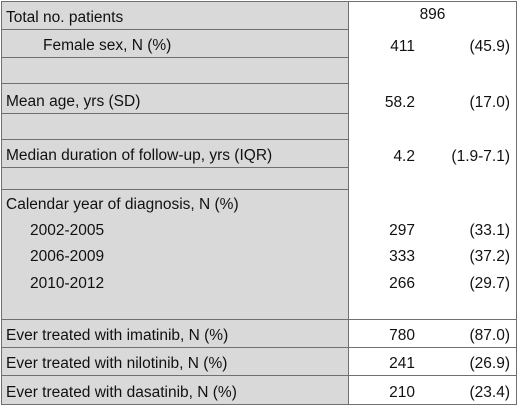  Describe the element at coordinates (490, 363) in the screenshot. I see `percent-value: (26.9)` at that location.